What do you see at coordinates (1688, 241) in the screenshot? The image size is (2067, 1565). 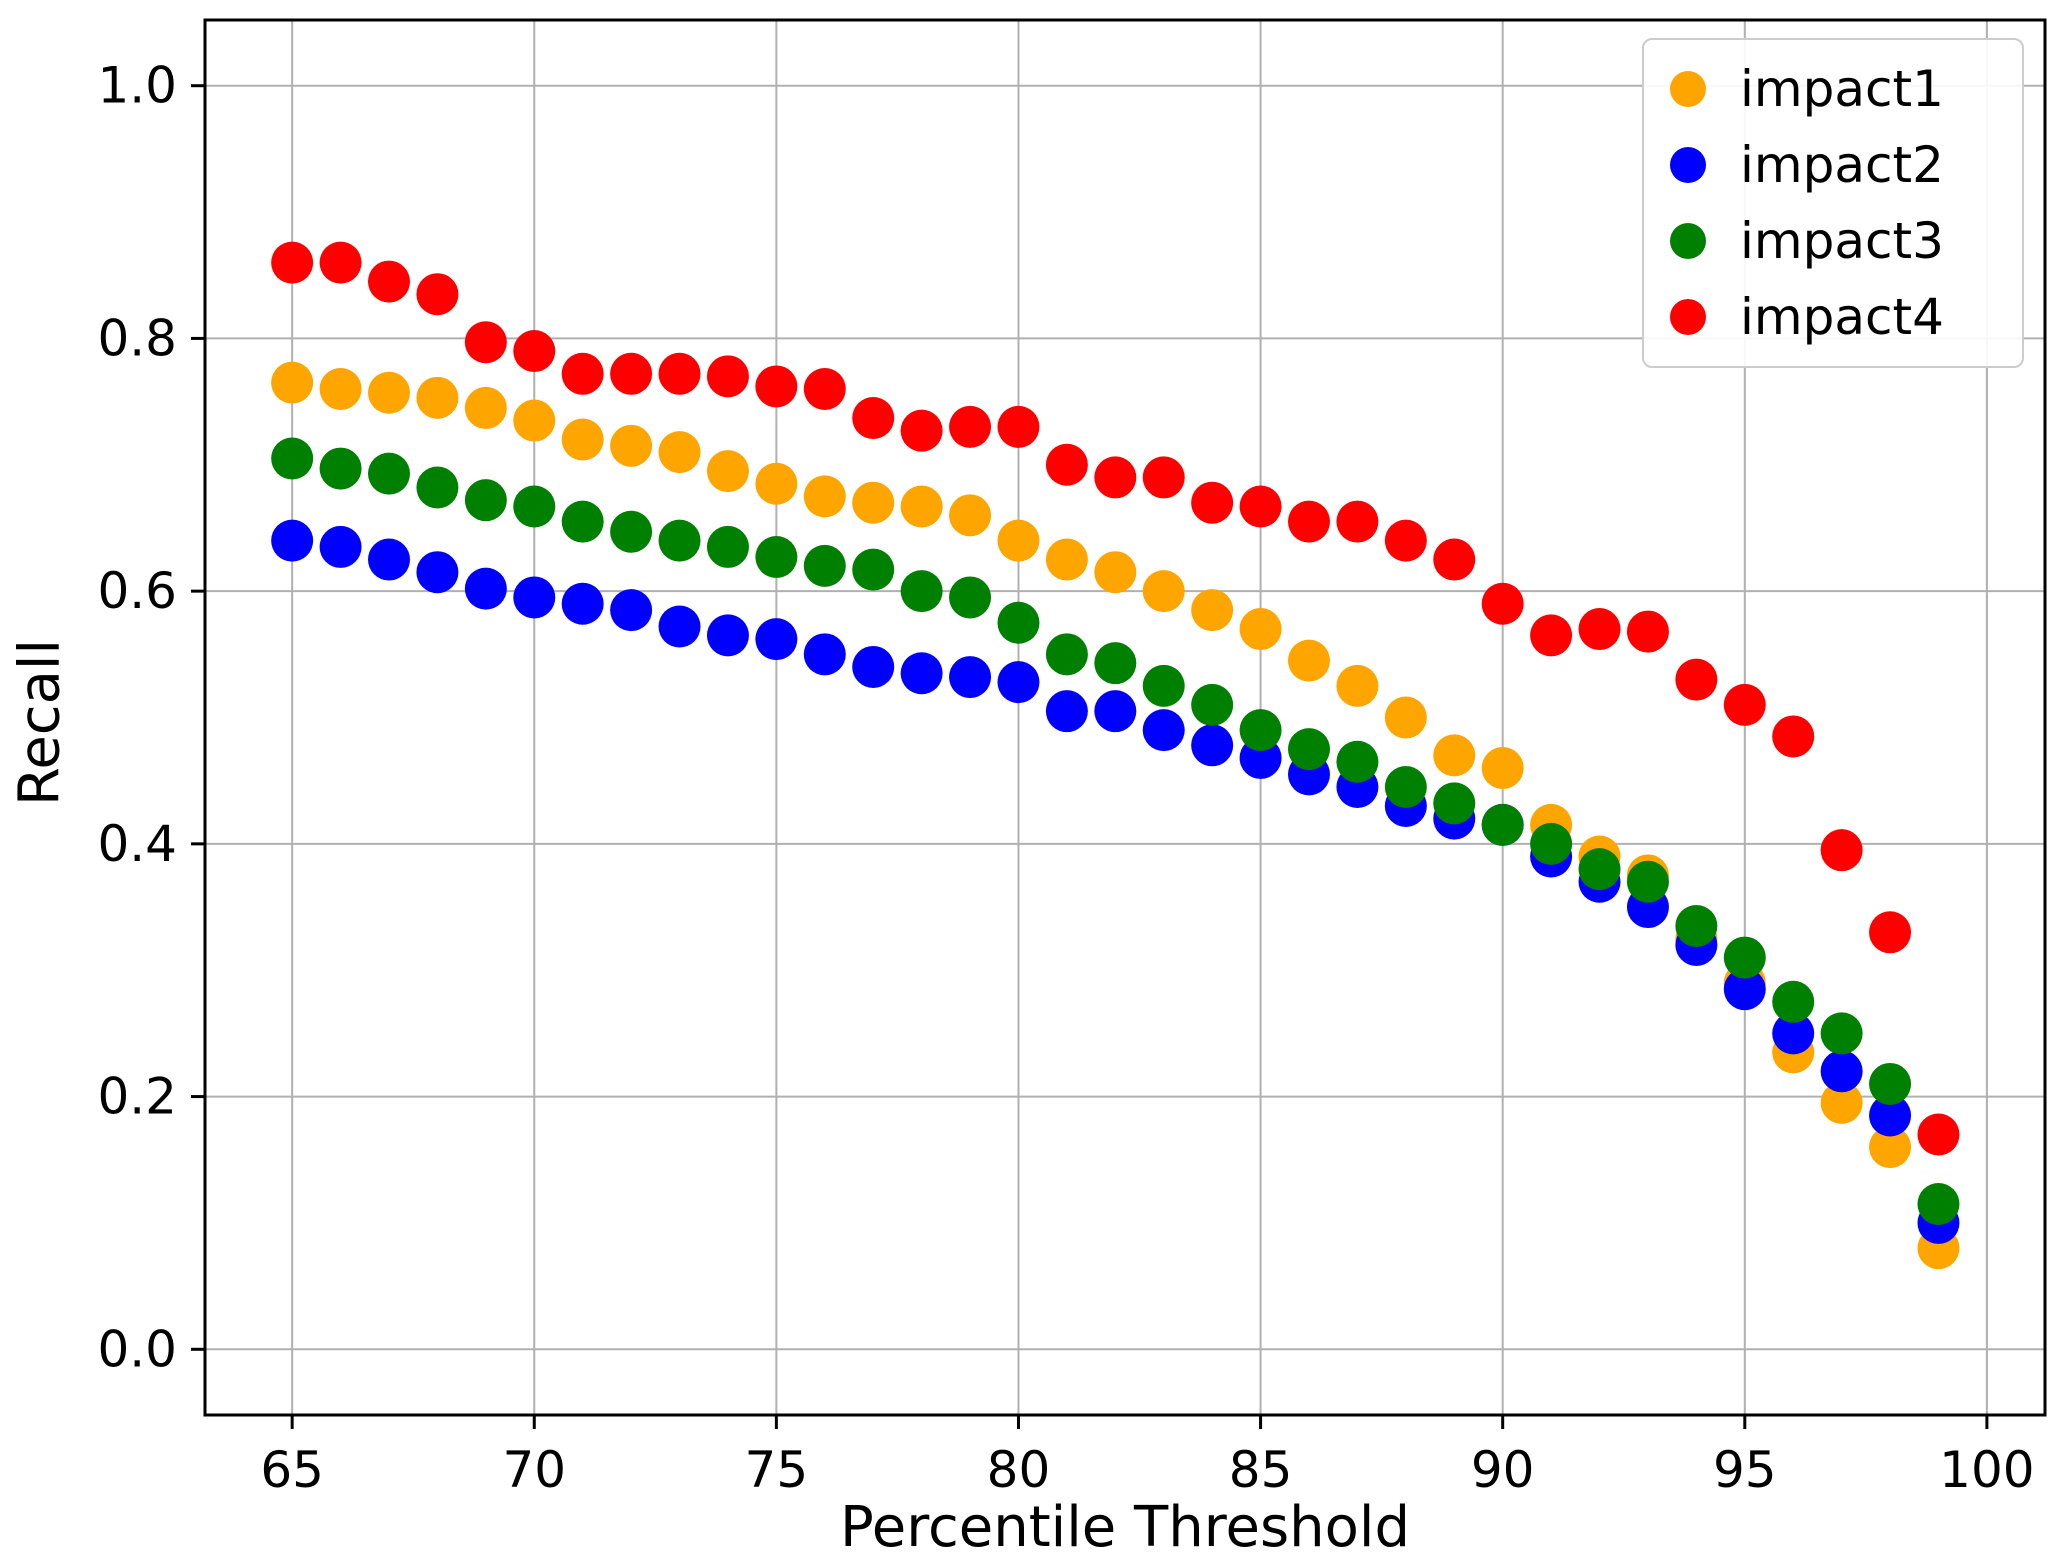 I see `legend-marker-impact3-icon` at bounding box center [1688, 241].